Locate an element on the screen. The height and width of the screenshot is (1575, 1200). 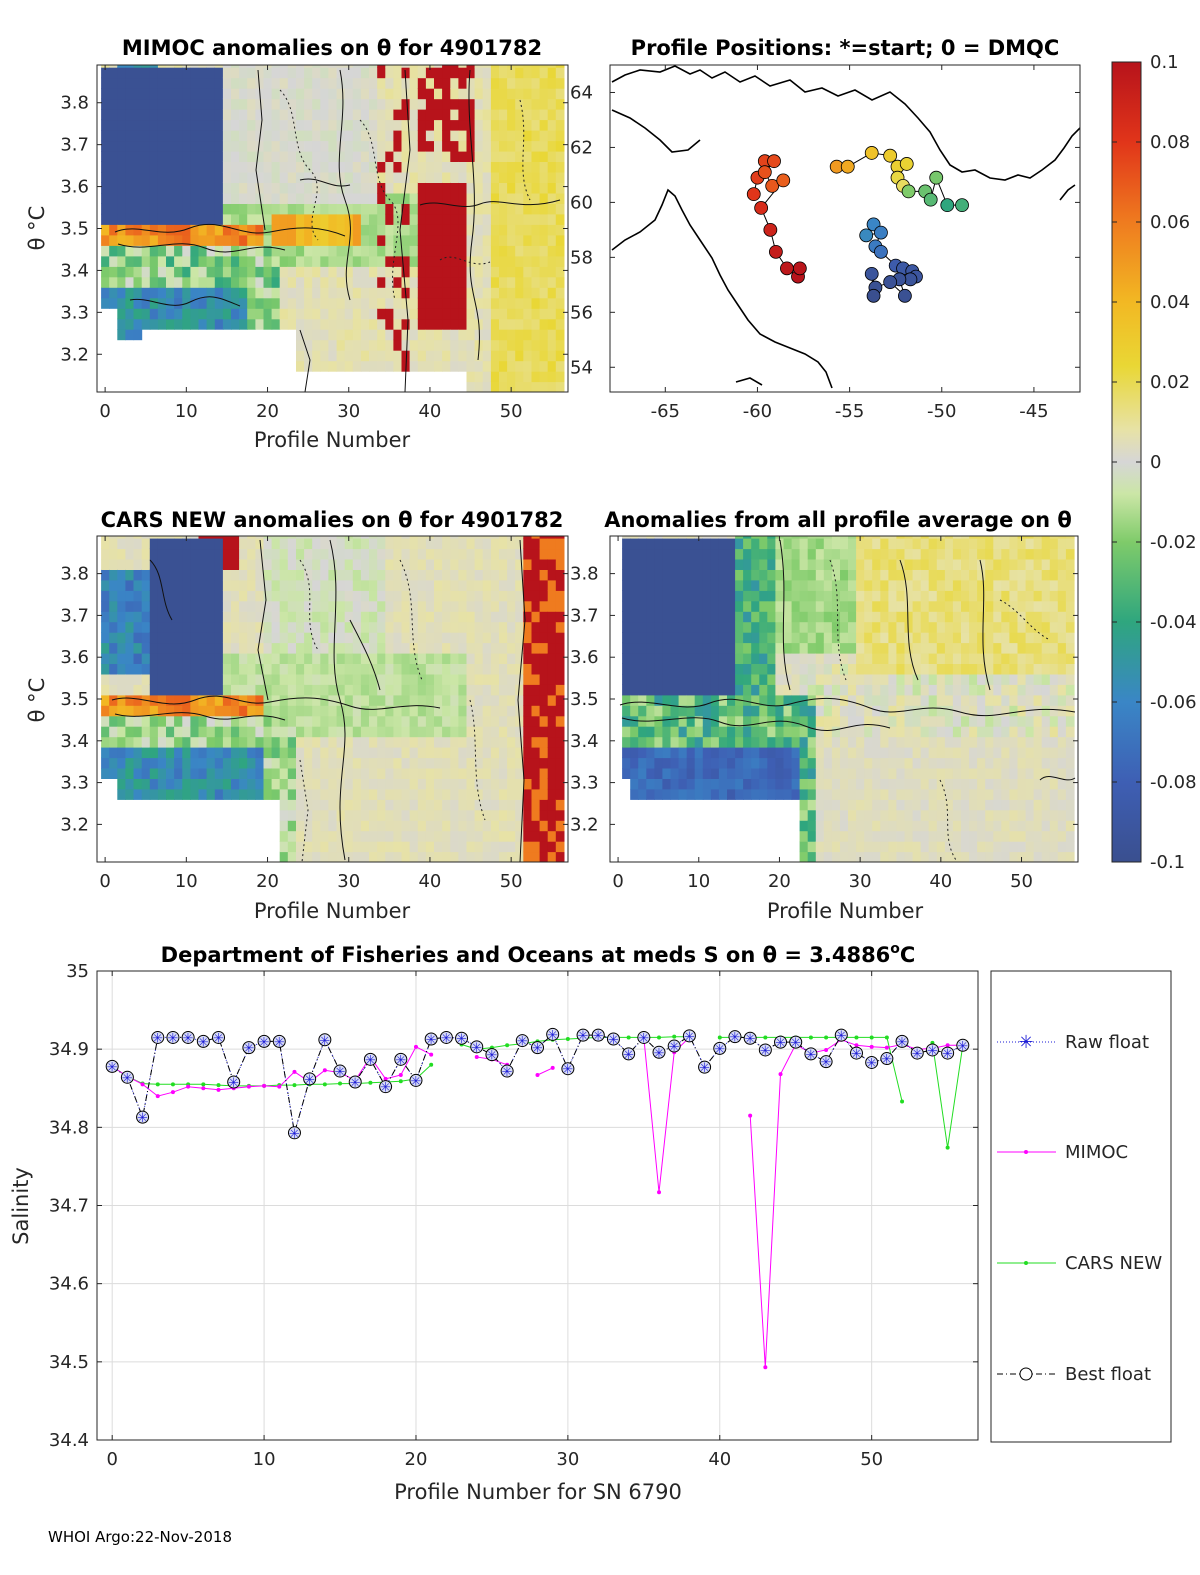
x-tick-label: 10 is located at coordinates (186, 881).